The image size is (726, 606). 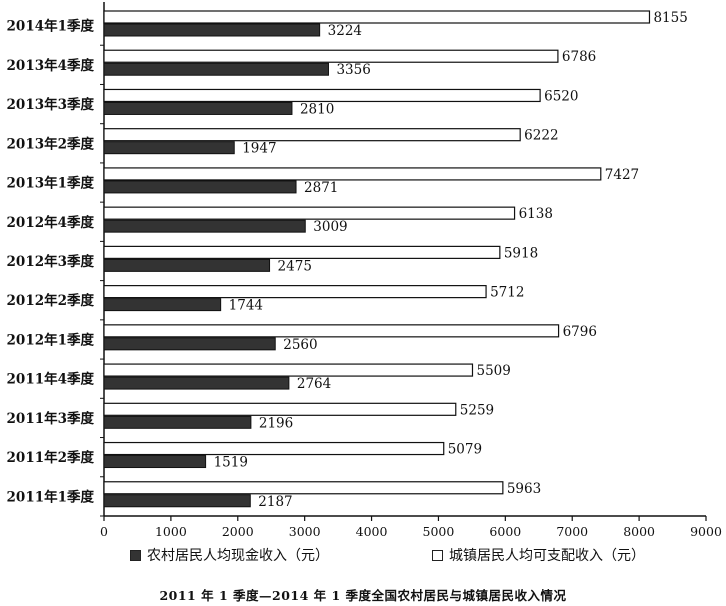 I want to click on value-label-urban: 6786, so click(x=579, y=57).